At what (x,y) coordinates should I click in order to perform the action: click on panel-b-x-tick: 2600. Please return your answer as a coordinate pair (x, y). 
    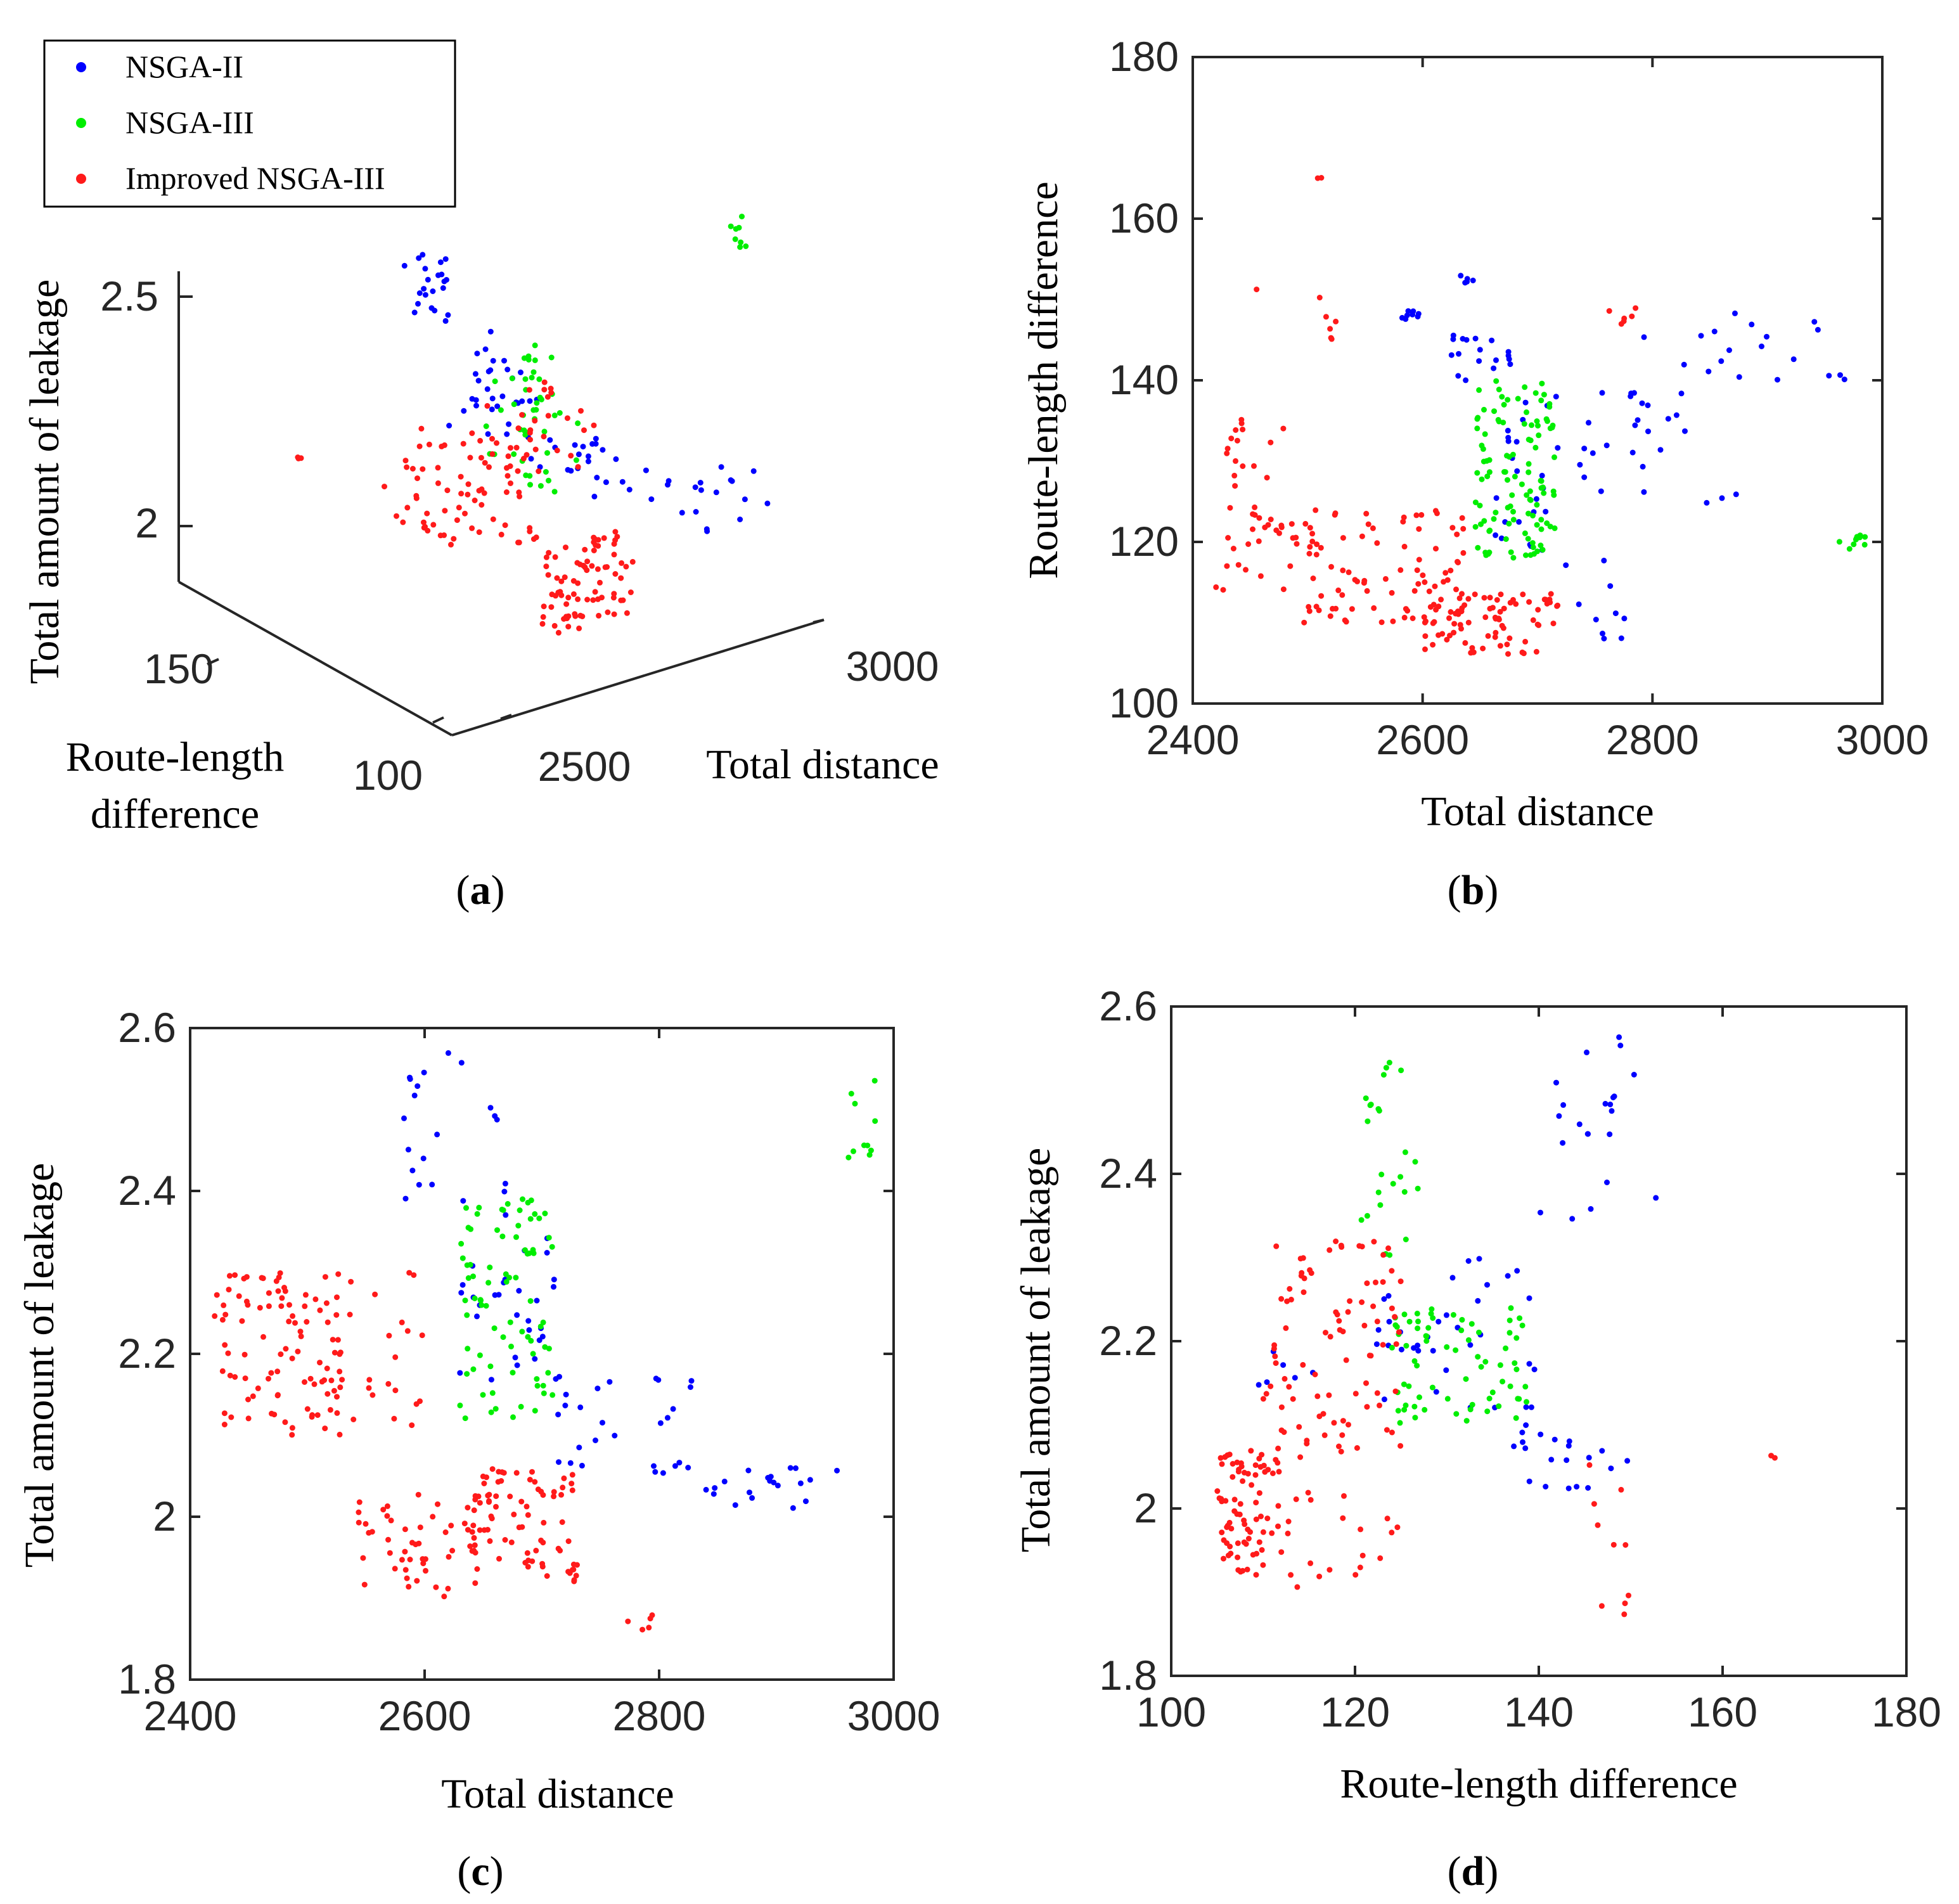
    Looking at the image, I should click on (1423, 739).